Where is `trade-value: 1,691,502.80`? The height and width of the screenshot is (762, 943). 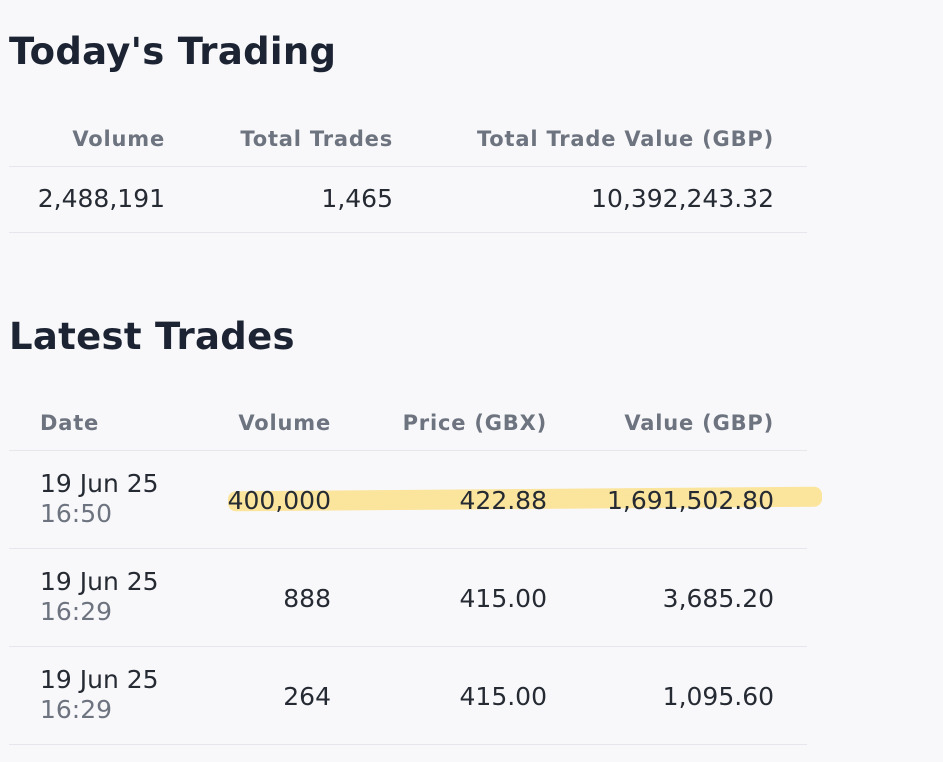 trade-value: 1,691,502.80 is located at coordinates (690, 500).